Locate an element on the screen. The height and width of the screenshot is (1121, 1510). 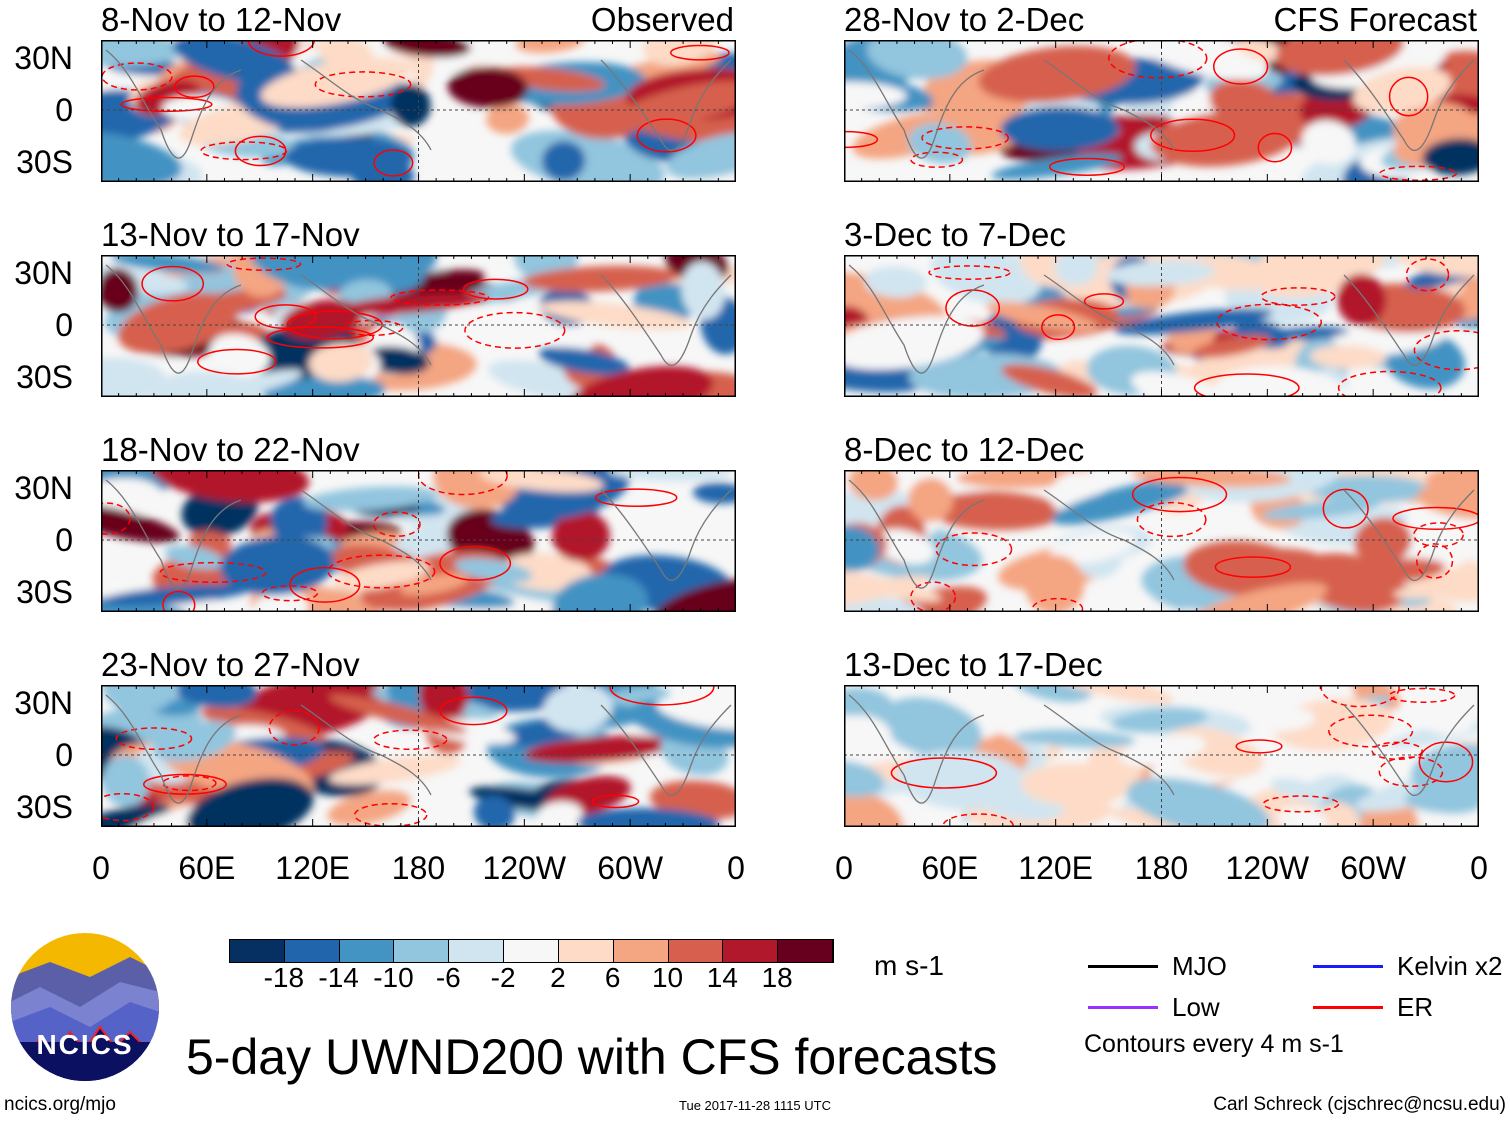
legend-label: Low is located at coordinates (1196, 1007).